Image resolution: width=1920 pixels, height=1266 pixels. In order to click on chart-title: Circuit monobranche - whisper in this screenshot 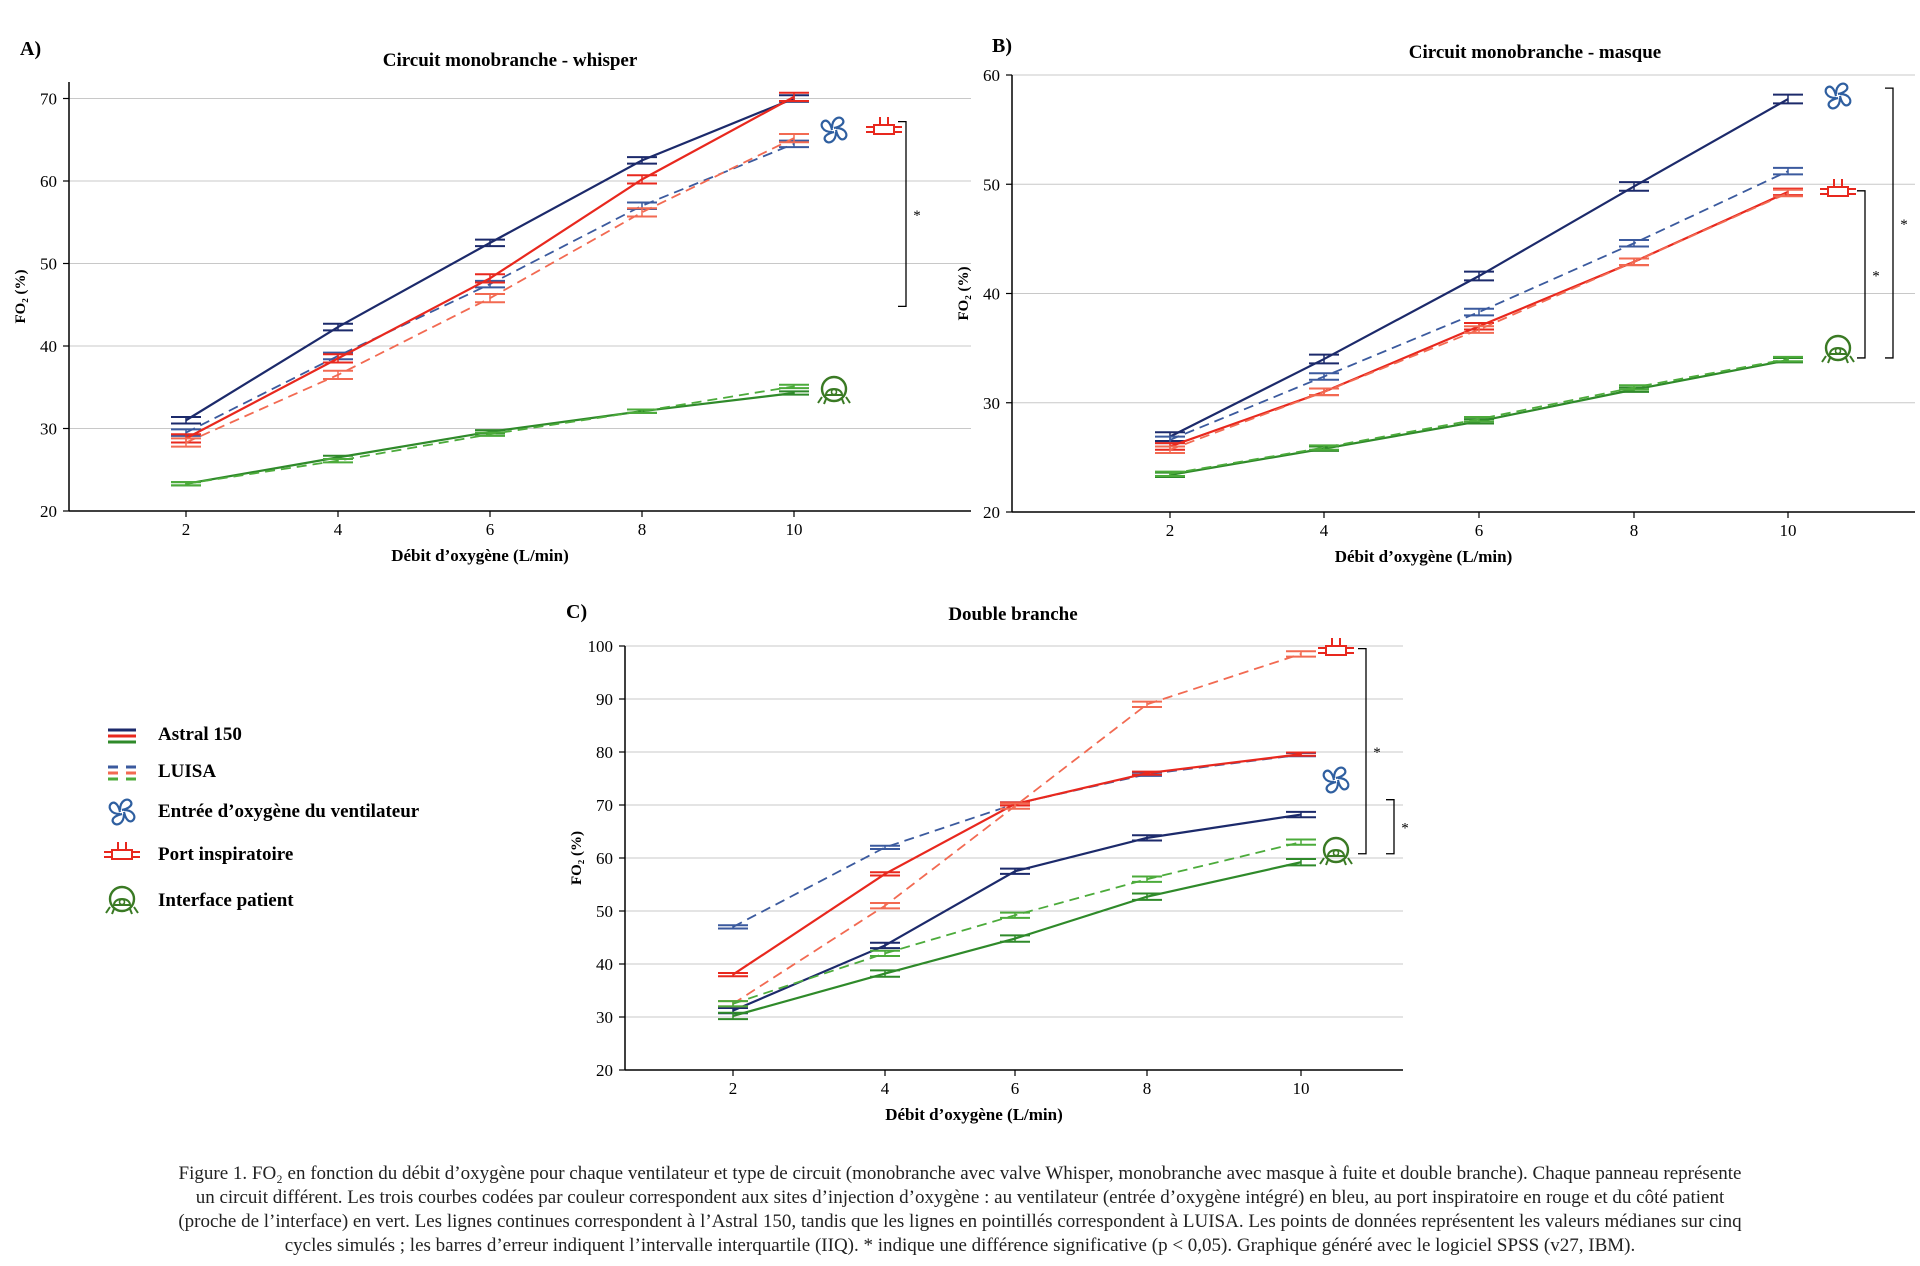, I will do `click(510, 60)`.